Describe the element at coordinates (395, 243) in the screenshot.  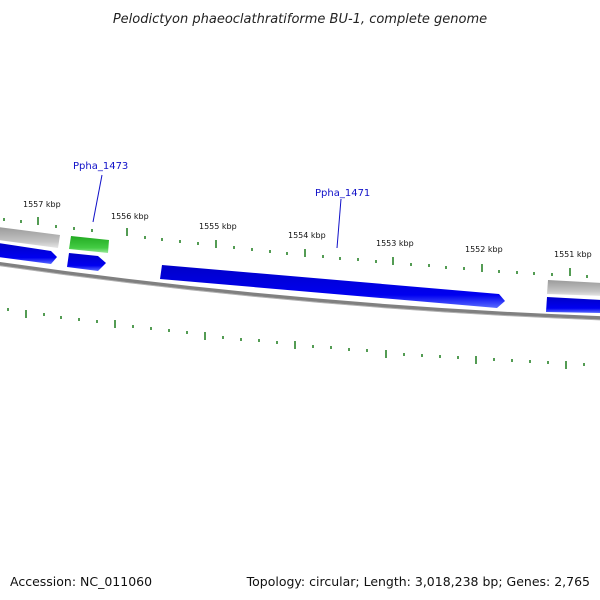
I see `scale-label-1553: 1553 kbp` at that location.